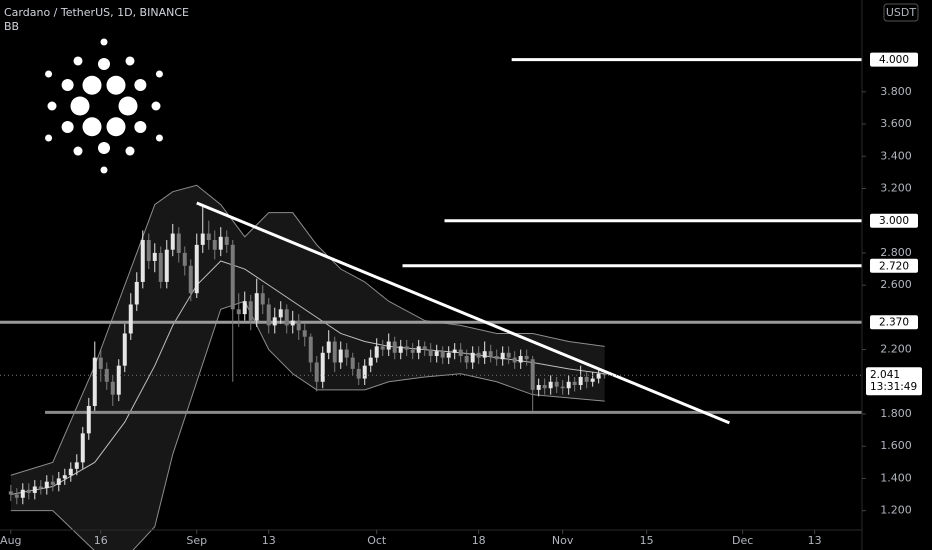 The image size is (932, 550). I want to click on countdown-label: 13:31:49, so click(893, 387).